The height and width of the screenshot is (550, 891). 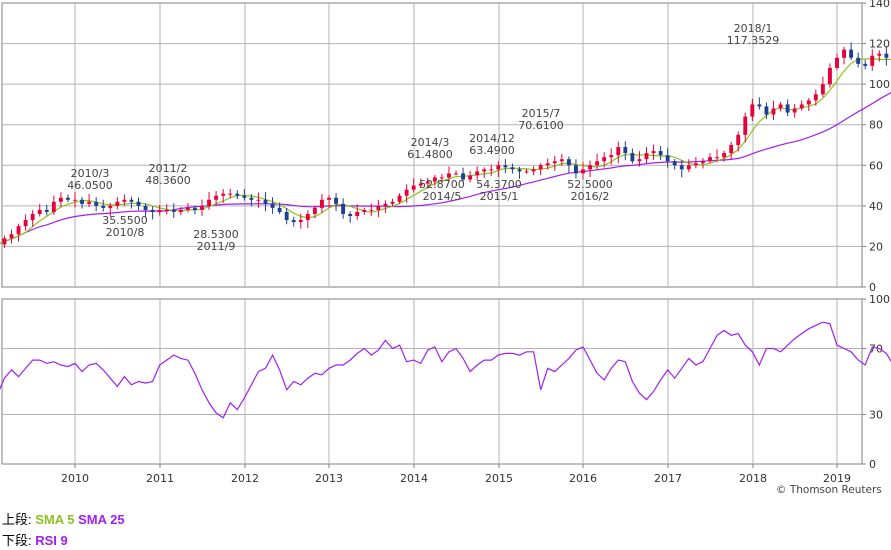 I want to click on annotation-value: 117.3529, so click(x=753, y=40).